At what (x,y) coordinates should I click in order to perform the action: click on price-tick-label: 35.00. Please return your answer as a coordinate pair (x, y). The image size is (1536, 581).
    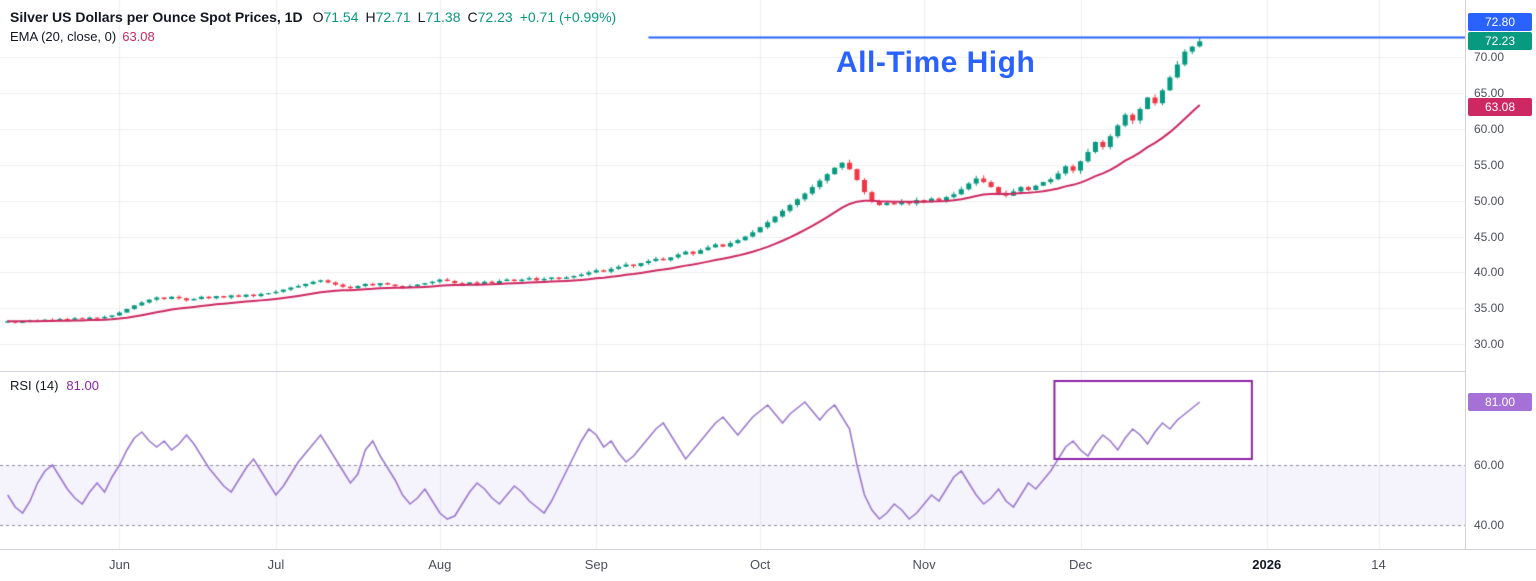
    Looking at the image, I should click on (1489, 308).